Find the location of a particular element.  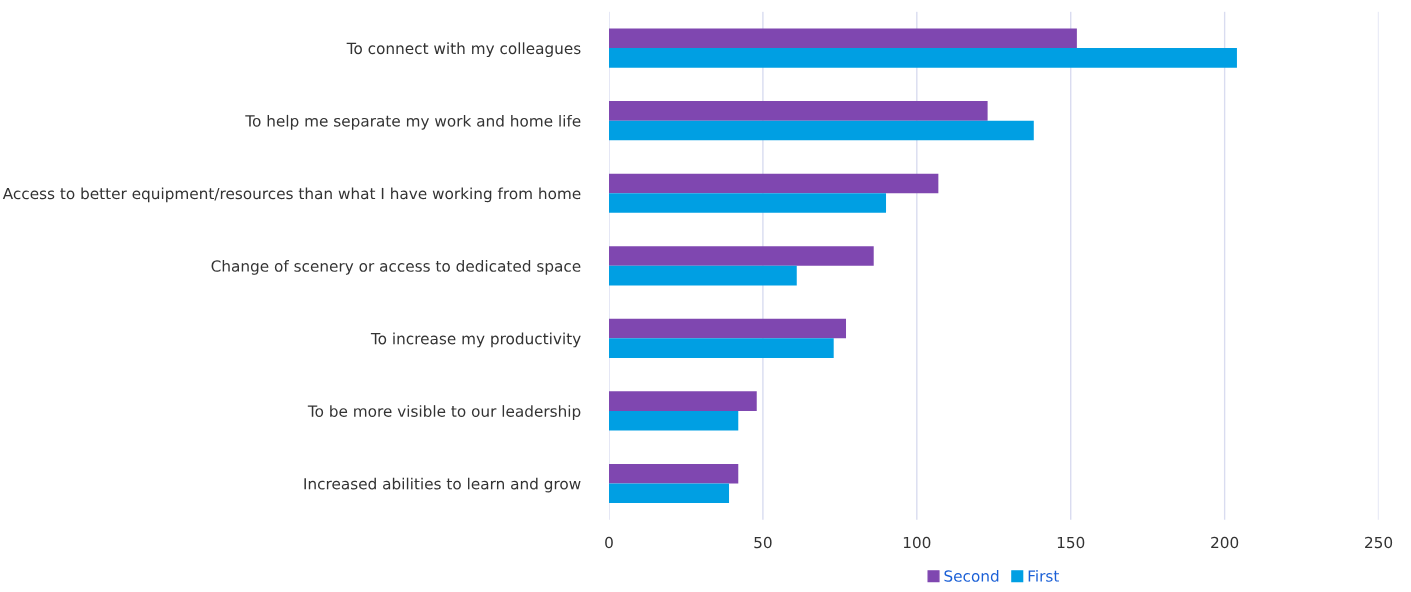

x-tick-label: 200 is located at coordinates (1225, 542).